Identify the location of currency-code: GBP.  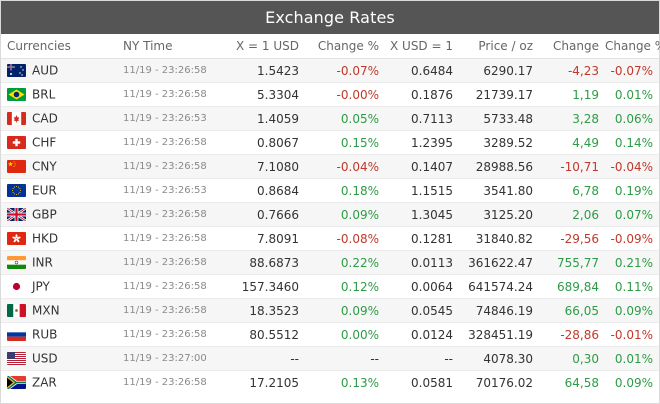
(44, 214).